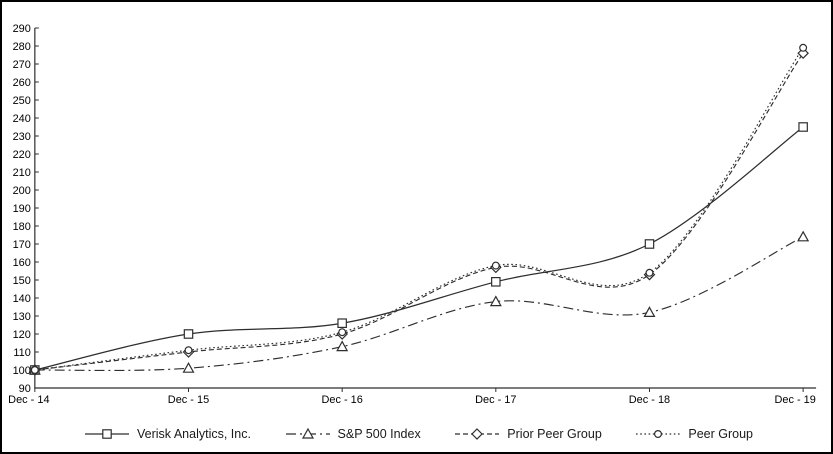  I want to click on legend-square-marker-icon, so click(107, 434).